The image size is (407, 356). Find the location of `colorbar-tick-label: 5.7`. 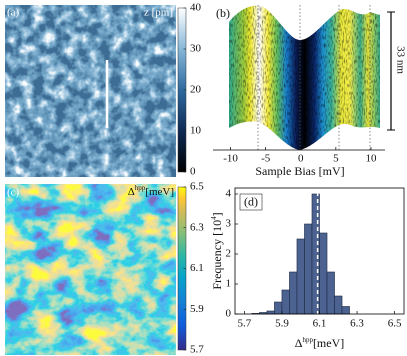

colorbar-tick-label: 5.7 is located at coordinates (197, 350).